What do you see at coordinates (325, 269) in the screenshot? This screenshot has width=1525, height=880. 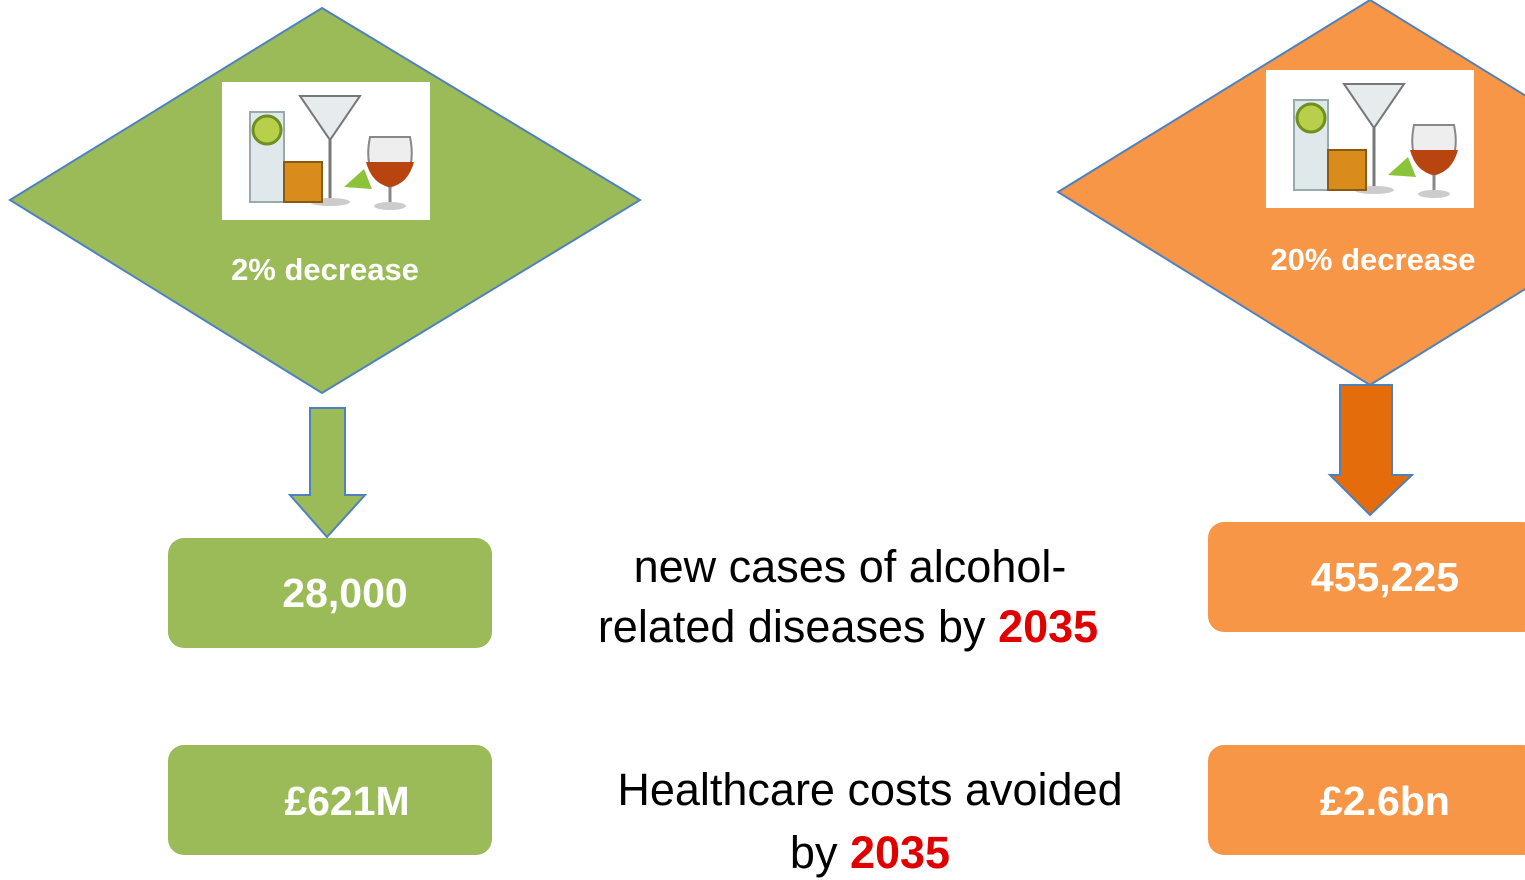 I see `scenario-label: 2% decrease` at bounding box center [325, 269].